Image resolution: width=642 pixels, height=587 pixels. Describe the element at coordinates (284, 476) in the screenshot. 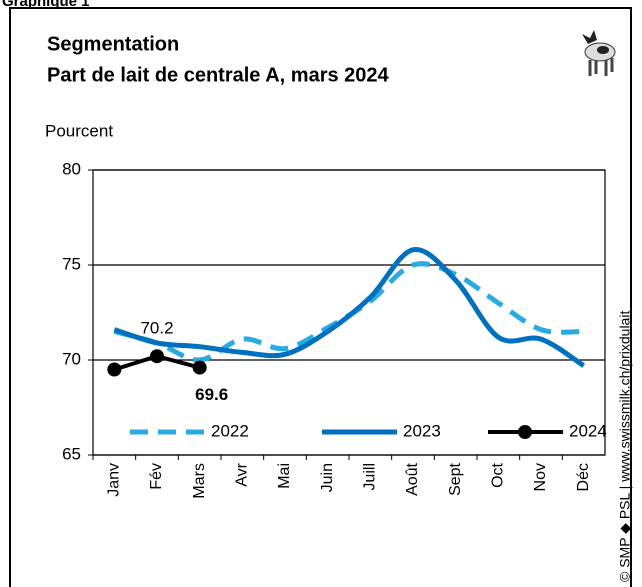

I see `x-tick-label: Mai` at that location.